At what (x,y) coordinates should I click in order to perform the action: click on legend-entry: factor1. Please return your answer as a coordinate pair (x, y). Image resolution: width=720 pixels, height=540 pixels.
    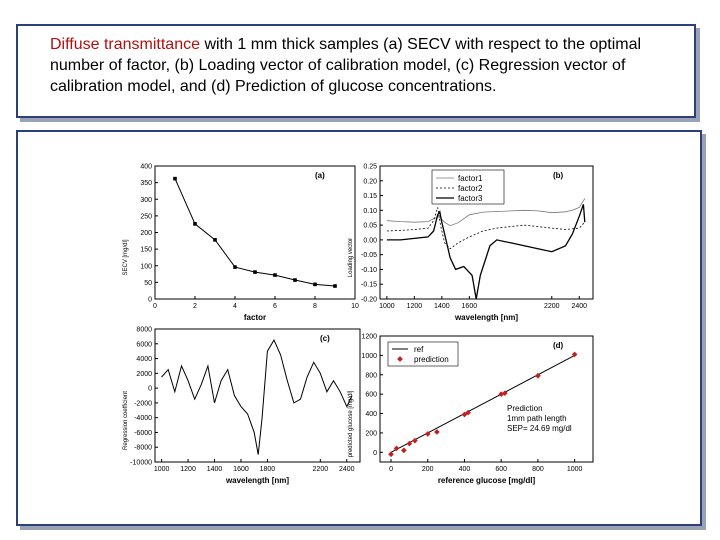
    Looking at the image, I should click on (470, 178).